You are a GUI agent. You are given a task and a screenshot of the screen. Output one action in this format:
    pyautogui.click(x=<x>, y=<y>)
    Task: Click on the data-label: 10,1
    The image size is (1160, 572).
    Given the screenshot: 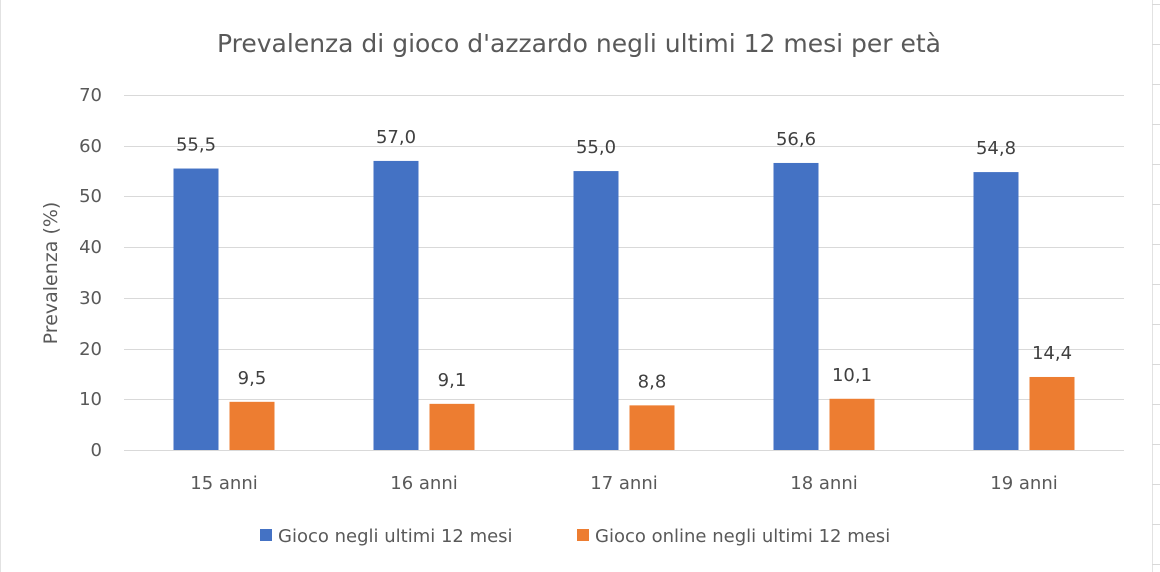 What is the action you would take?
    pyautogui.click(x=852, y=375)
    